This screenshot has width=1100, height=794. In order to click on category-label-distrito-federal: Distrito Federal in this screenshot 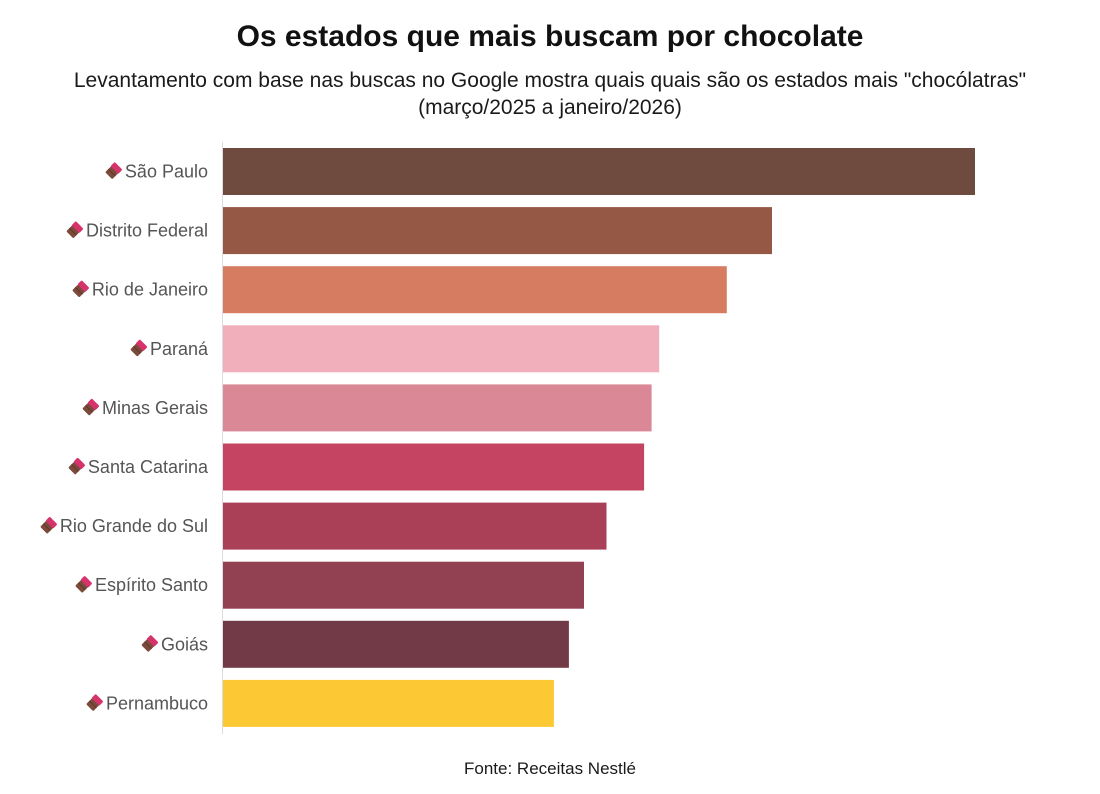, I will do `click(147, 231)`.